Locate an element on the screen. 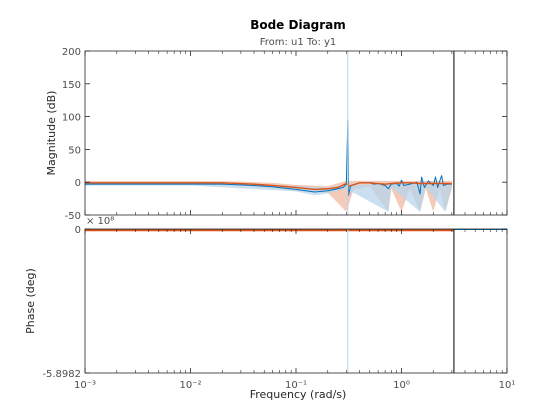 Image resolution: width=560 pixels, height=420 pixels. phase-y-tick-label: 0 is located at coordinates (78, 230).